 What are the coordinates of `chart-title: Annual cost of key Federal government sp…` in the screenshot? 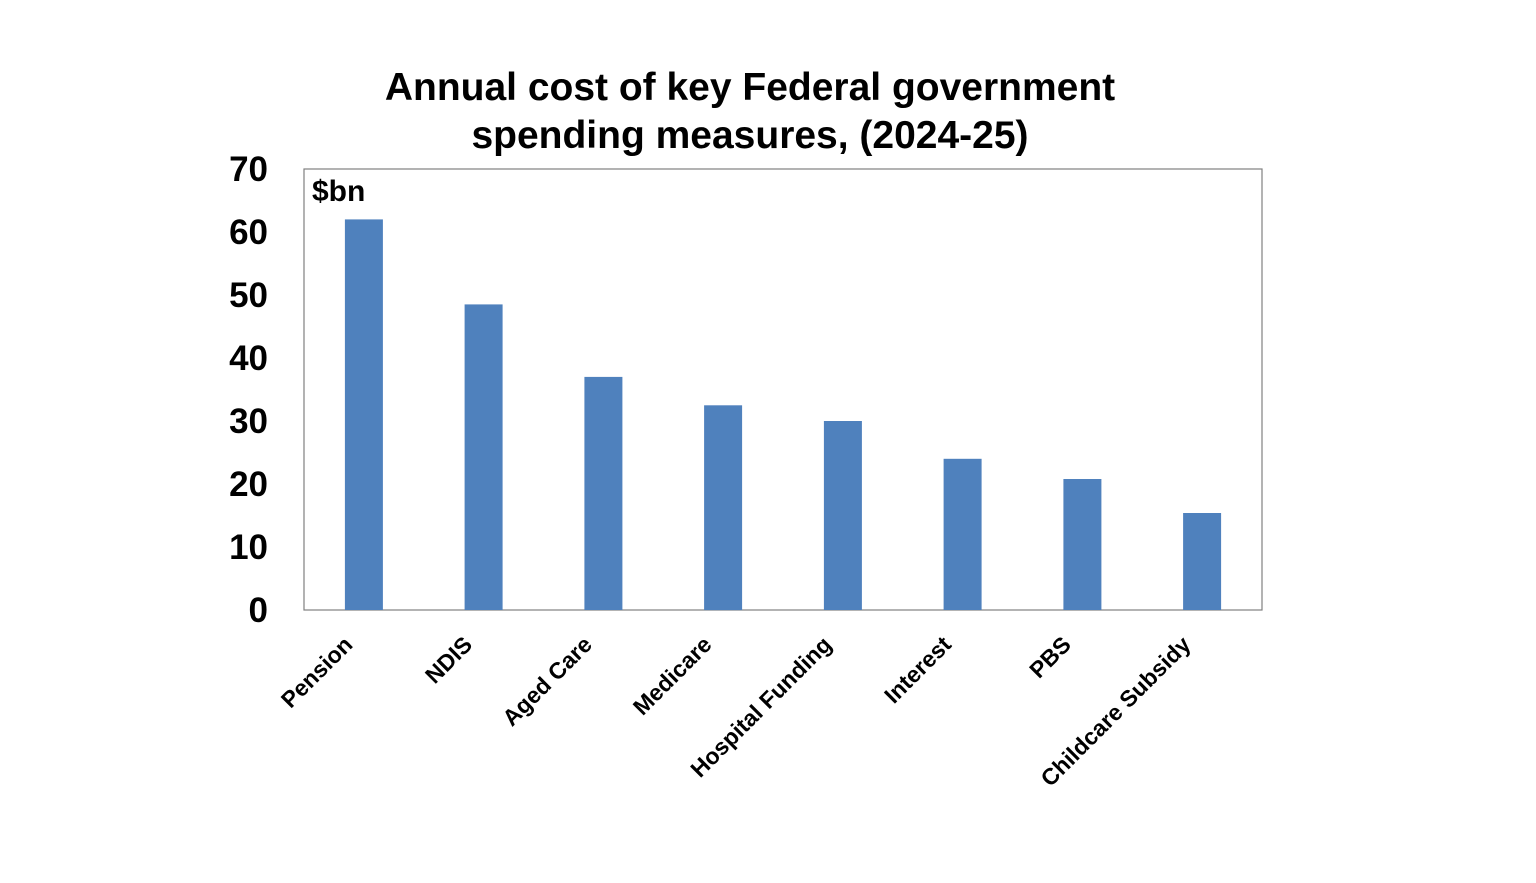 It's located at (750, 111).